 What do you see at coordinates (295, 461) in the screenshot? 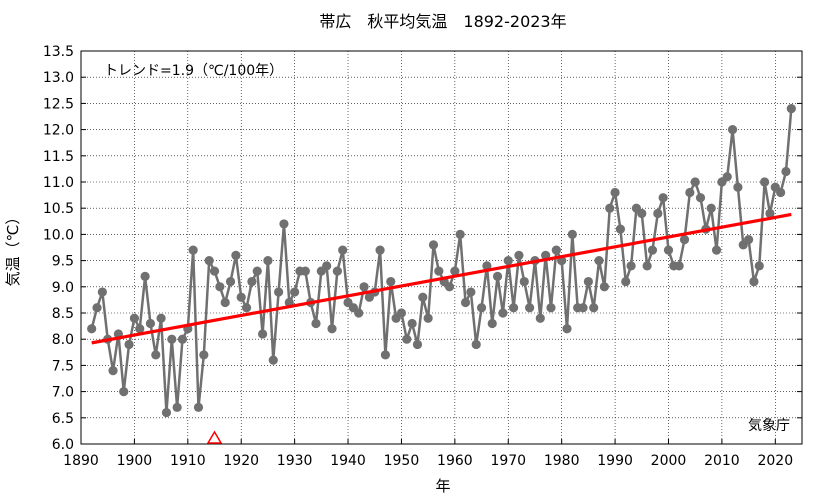
I see `x-tick-label: 1930` at bounding box center [295, 461].